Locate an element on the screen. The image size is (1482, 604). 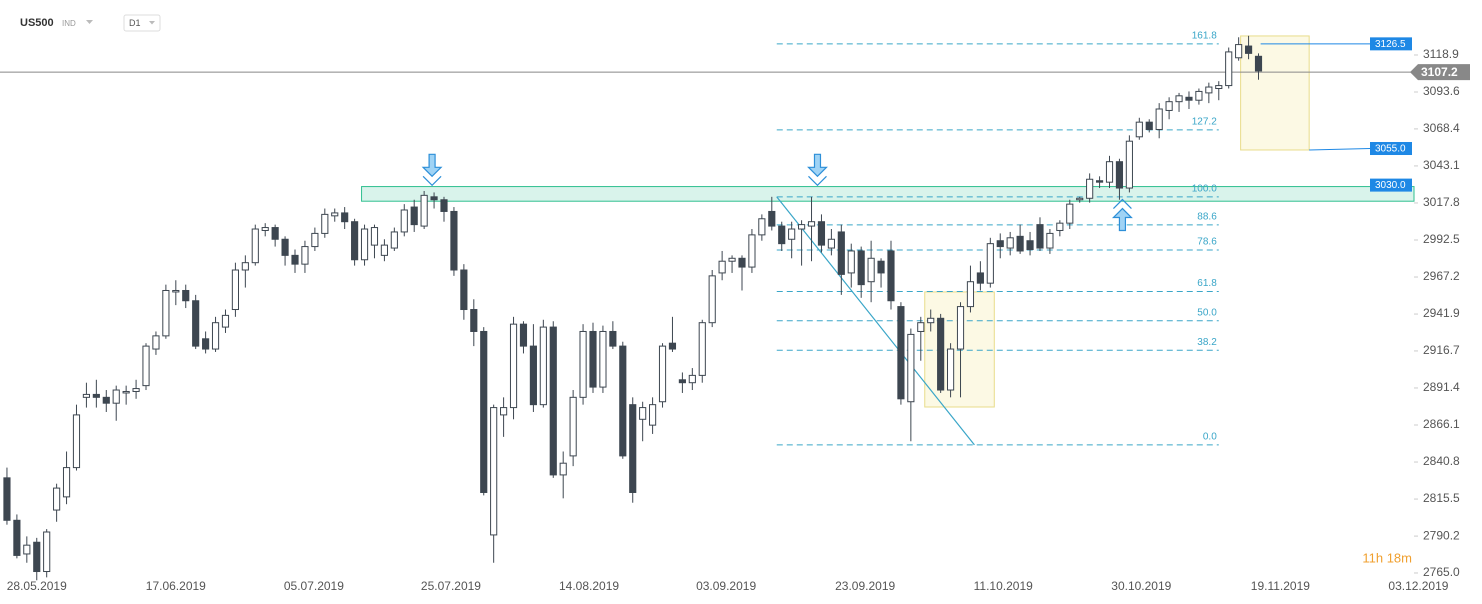
x-tick-label: 23.09.2019 is located at coordinates (865, 586).